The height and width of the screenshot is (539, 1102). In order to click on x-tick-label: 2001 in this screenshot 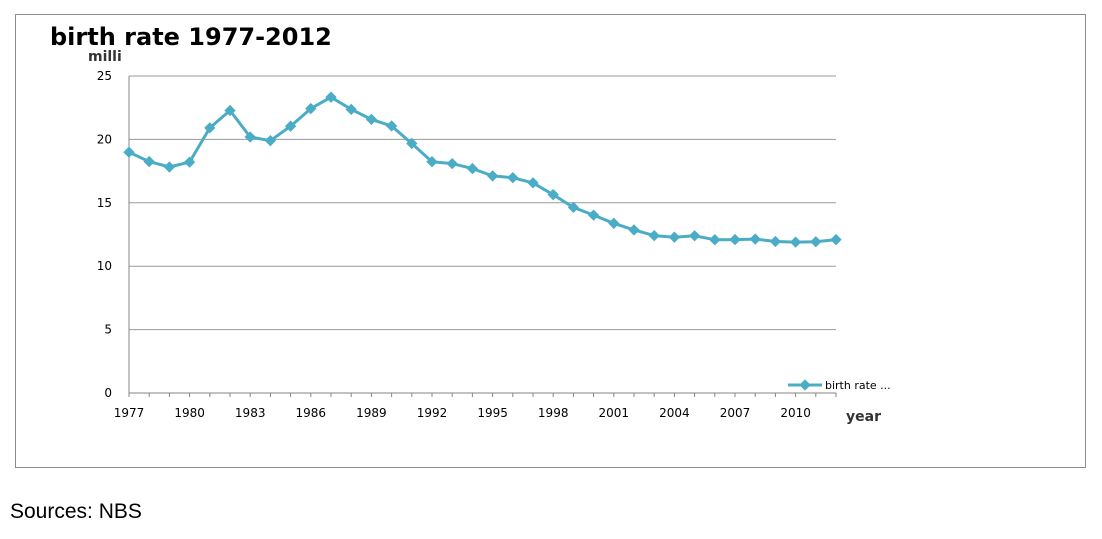, I will do `click(614, 413)`.